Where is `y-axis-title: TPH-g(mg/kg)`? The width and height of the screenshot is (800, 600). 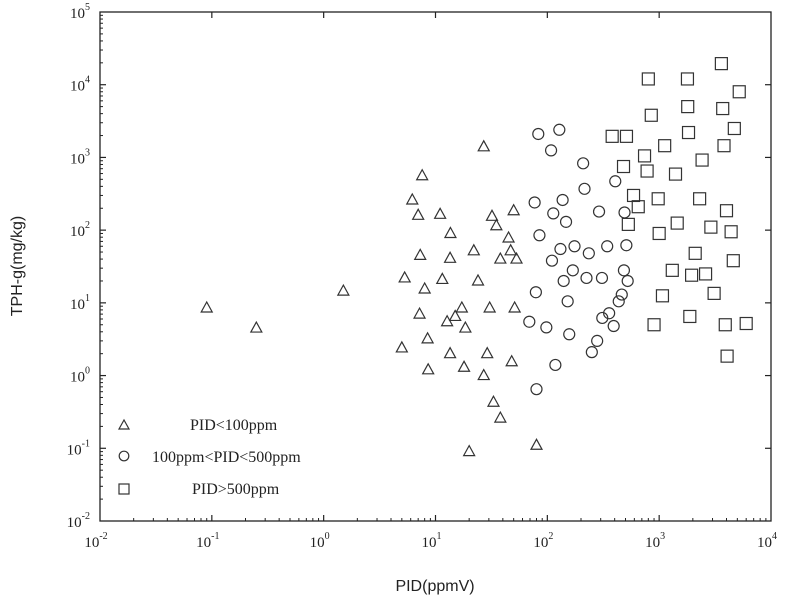 y-axis-title: TPH-g(mg/kg) is located at coordinates (17, 266).